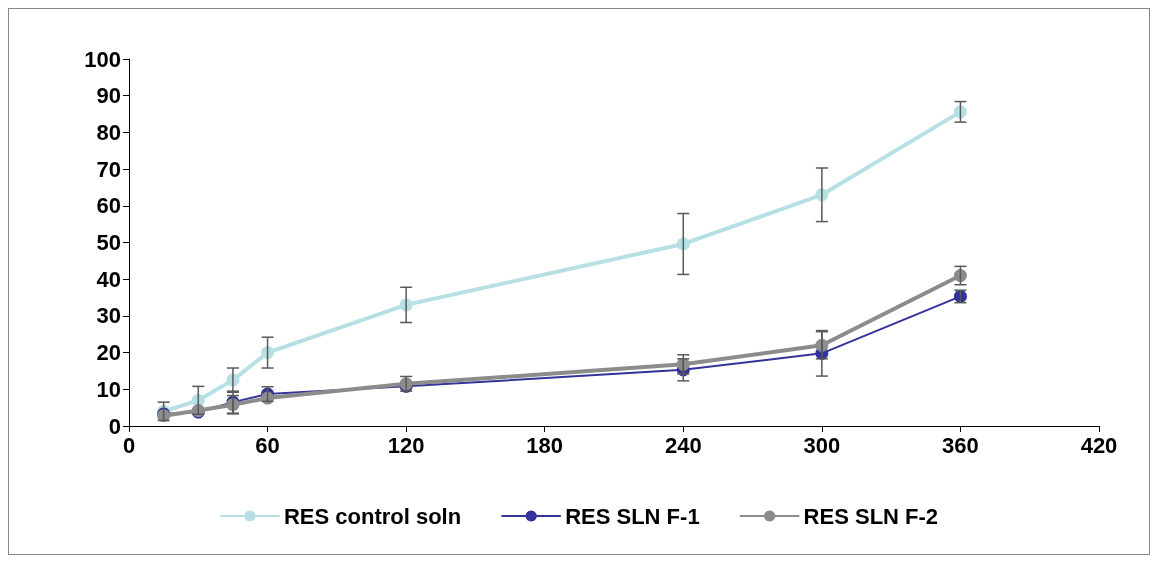 The height and width of the screenshot is (563, 1163). I want to click on legend-label: RES SLN F-1, so click(632, 516).